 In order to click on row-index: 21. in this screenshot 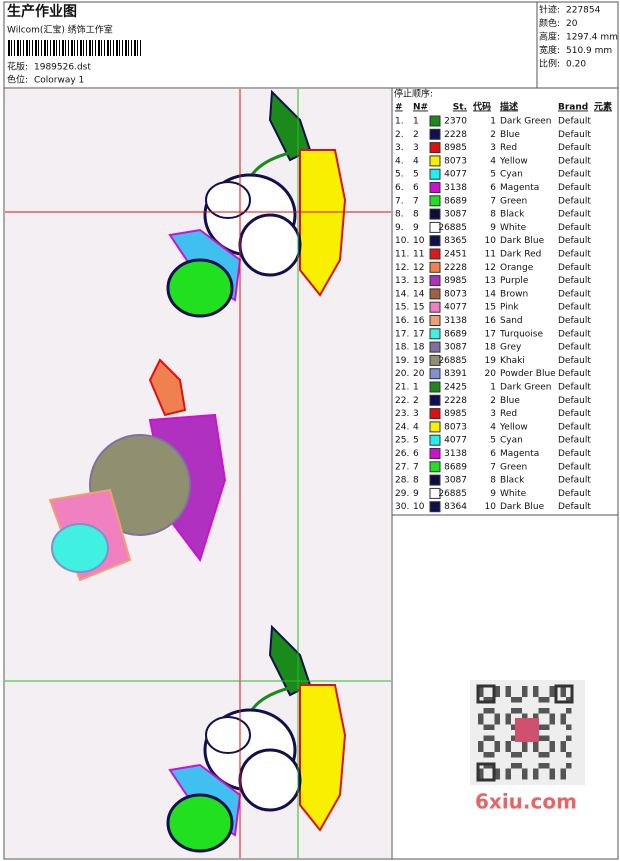, I will do `click(402, 388)`.